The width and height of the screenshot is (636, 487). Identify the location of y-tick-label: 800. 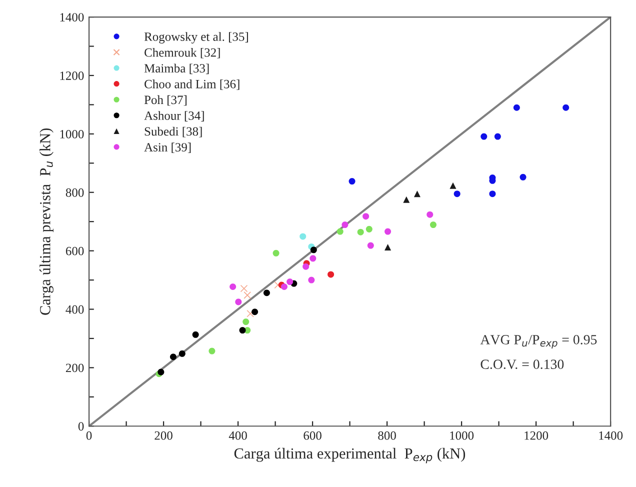
(75, 192).